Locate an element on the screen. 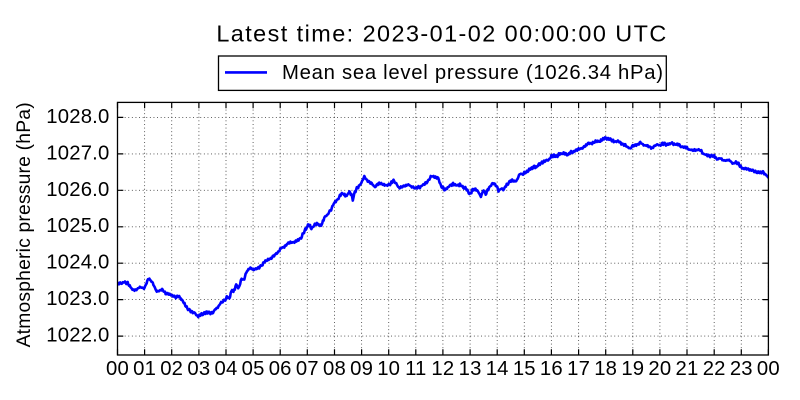 The height and width of the screenshot is (400, 800). svg-text: 17 is located at coordinates (578, 369).